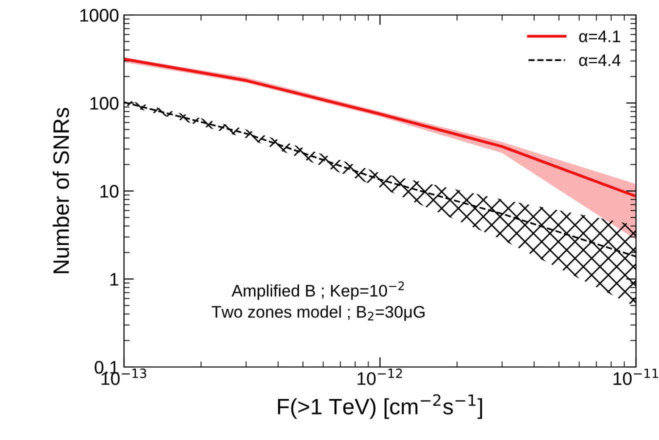 The width and height of the screenshot is (659, 440). Describe the element at coordinates (61, 191) in the screenshot. I see `y-axis-title: Number of SNRs` at that location.